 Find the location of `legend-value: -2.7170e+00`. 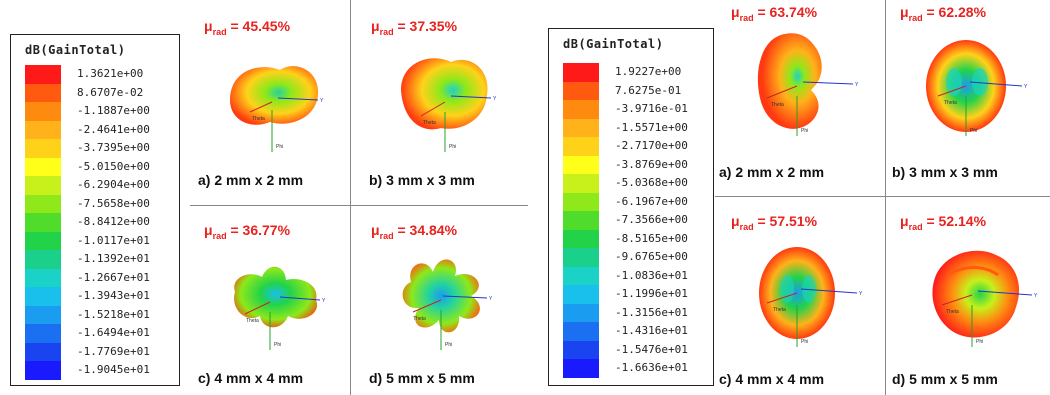

legend-value: -2.7170e+00 is located at coordinates (651, 145).